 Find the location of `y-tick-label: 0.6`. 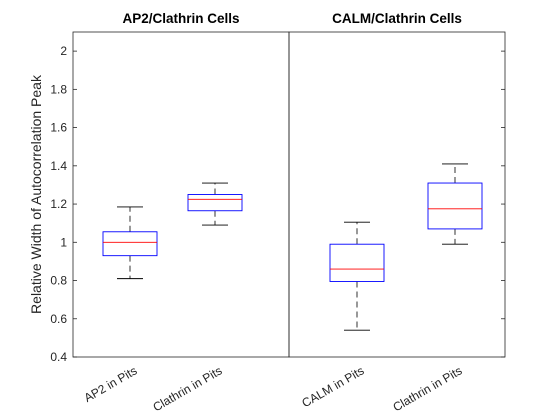

y-tick-label: 0.6 is located at coordinates (58, 319).